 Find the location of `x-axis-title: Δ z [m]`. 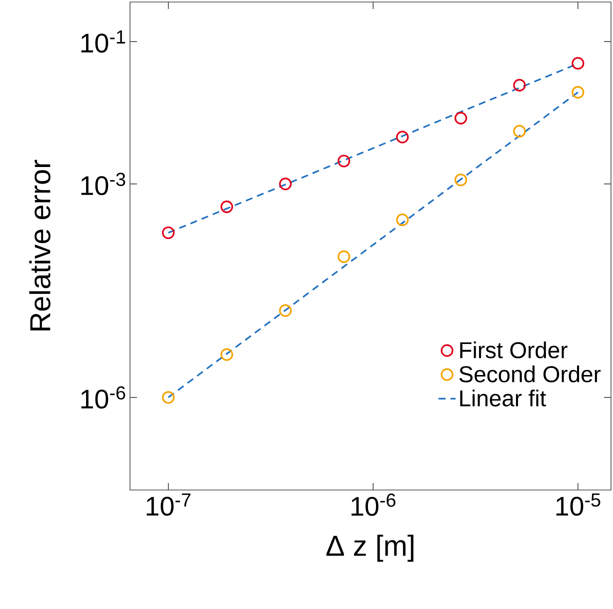

x-axis-title: Δ z [m] is located at coordinates (370, 548).